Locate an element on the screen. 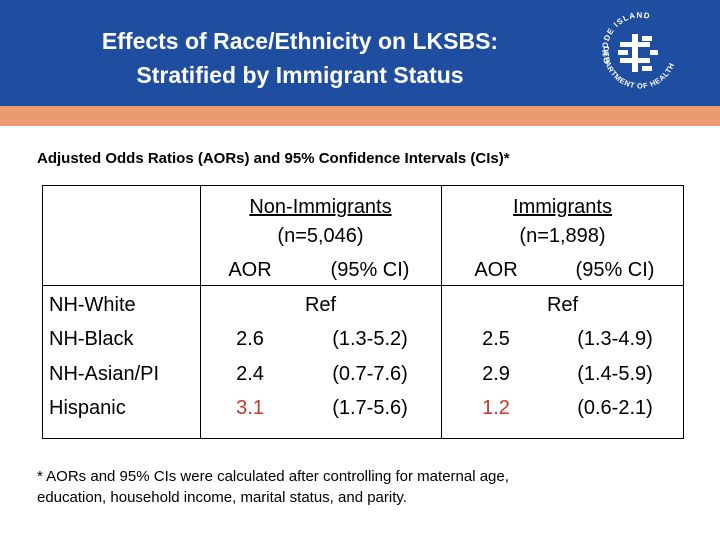 The image size is (720, 540). ref-non-immigrants: Ref is located at coordinates (320, 305).